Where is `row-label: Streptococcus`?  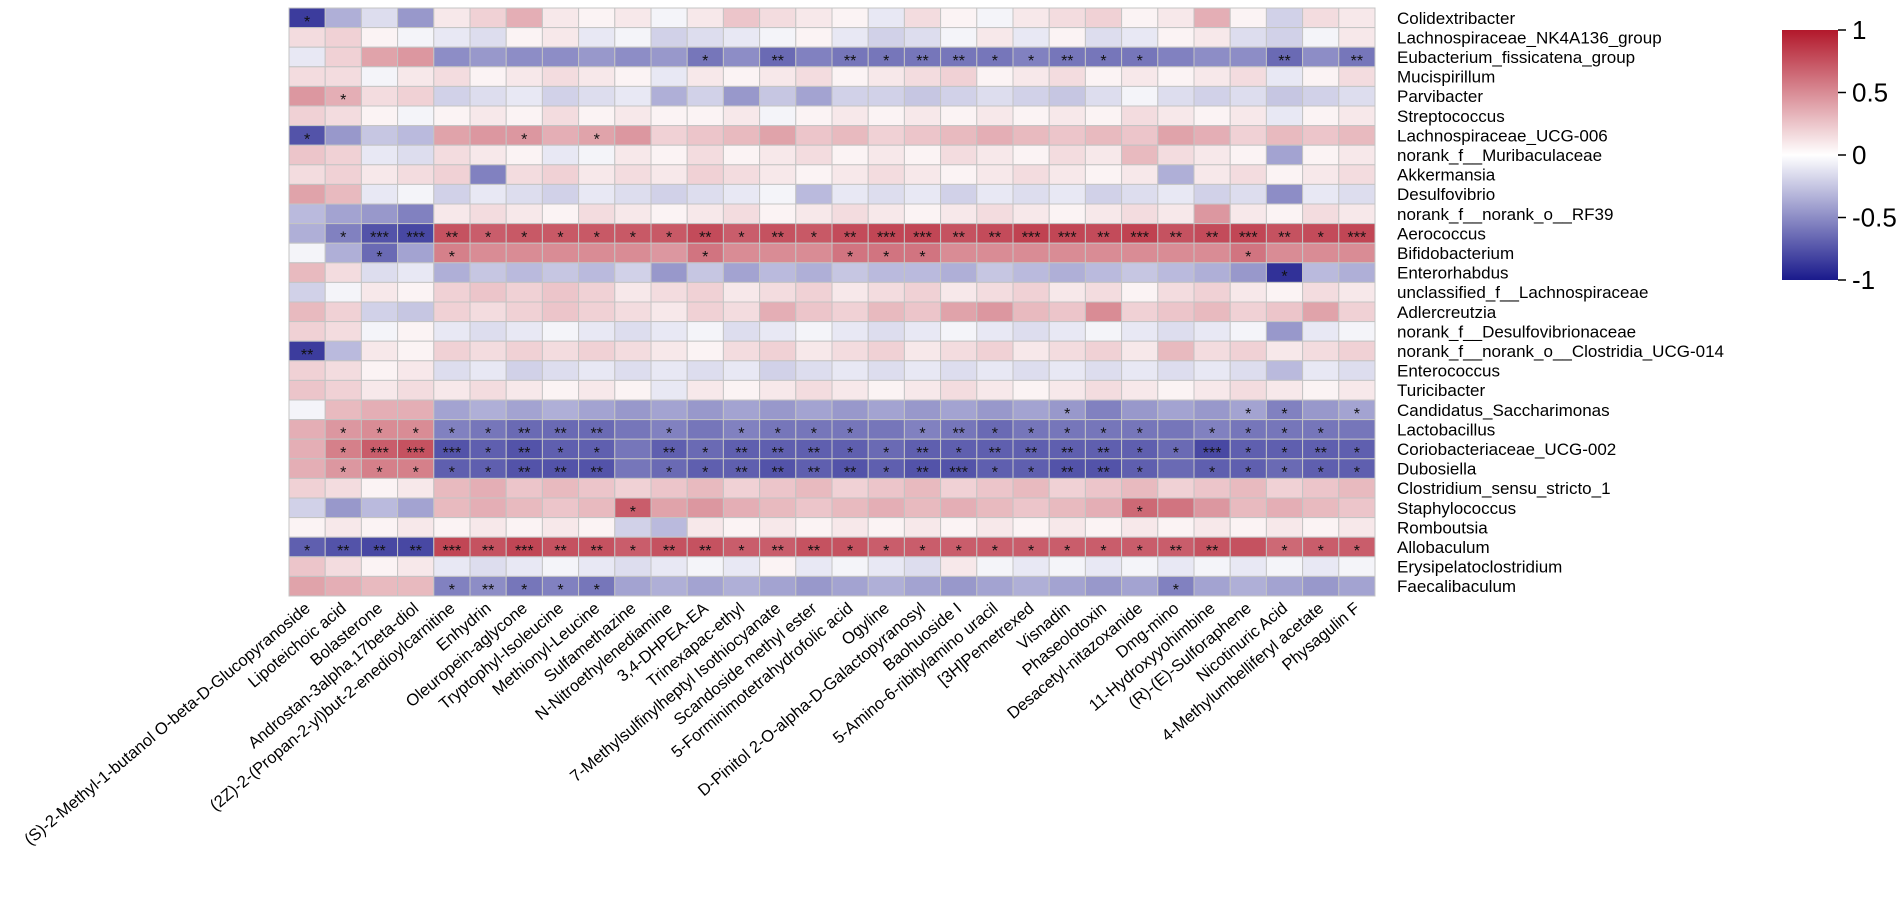 row-label: Streptococcus is located at coordinates (1451, 116).